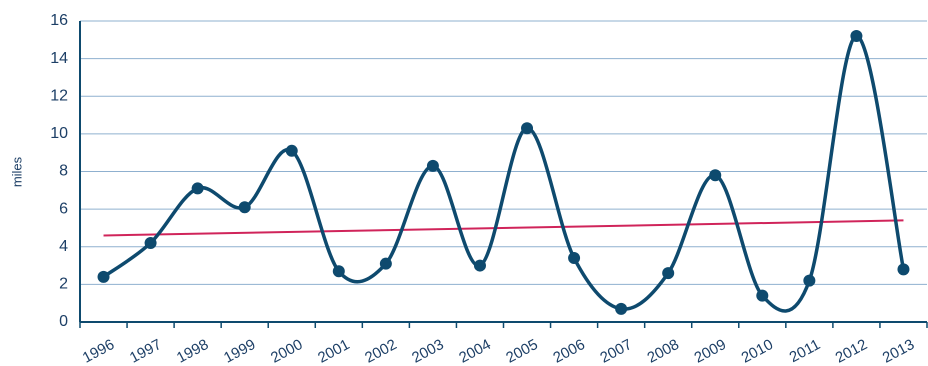 This screenshot has width=928, height=366. I want to click on x-tick-label: 2000, so click(286, 351).